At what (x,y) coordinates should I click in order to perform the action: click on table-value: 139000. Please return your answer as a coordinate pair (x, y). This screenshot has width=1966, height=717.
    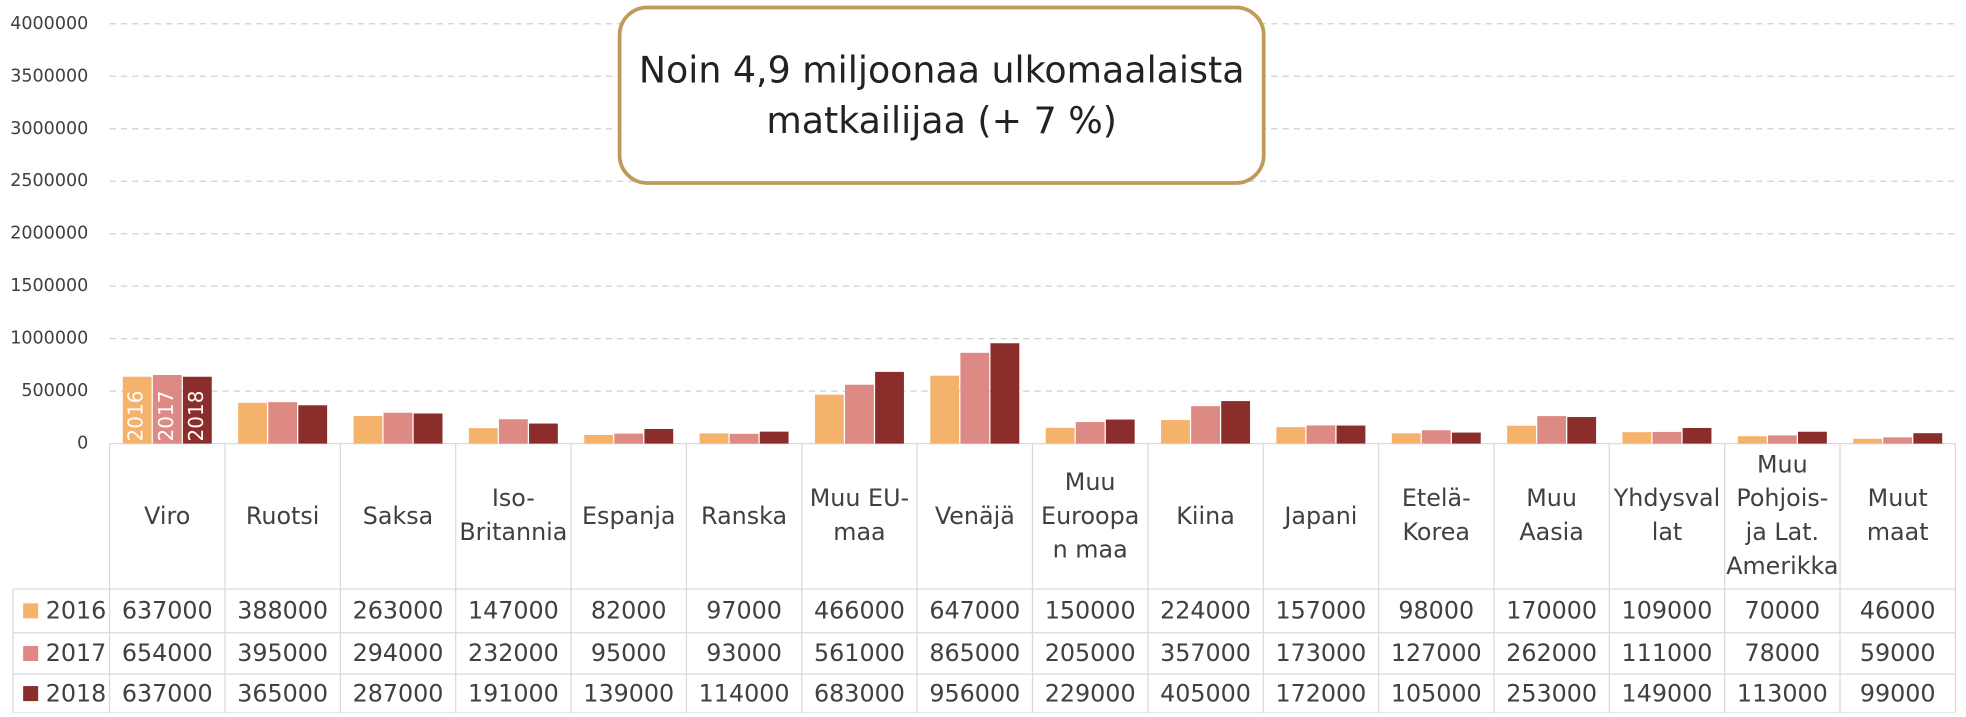
    Looking at the image, I should click on (628, 693).